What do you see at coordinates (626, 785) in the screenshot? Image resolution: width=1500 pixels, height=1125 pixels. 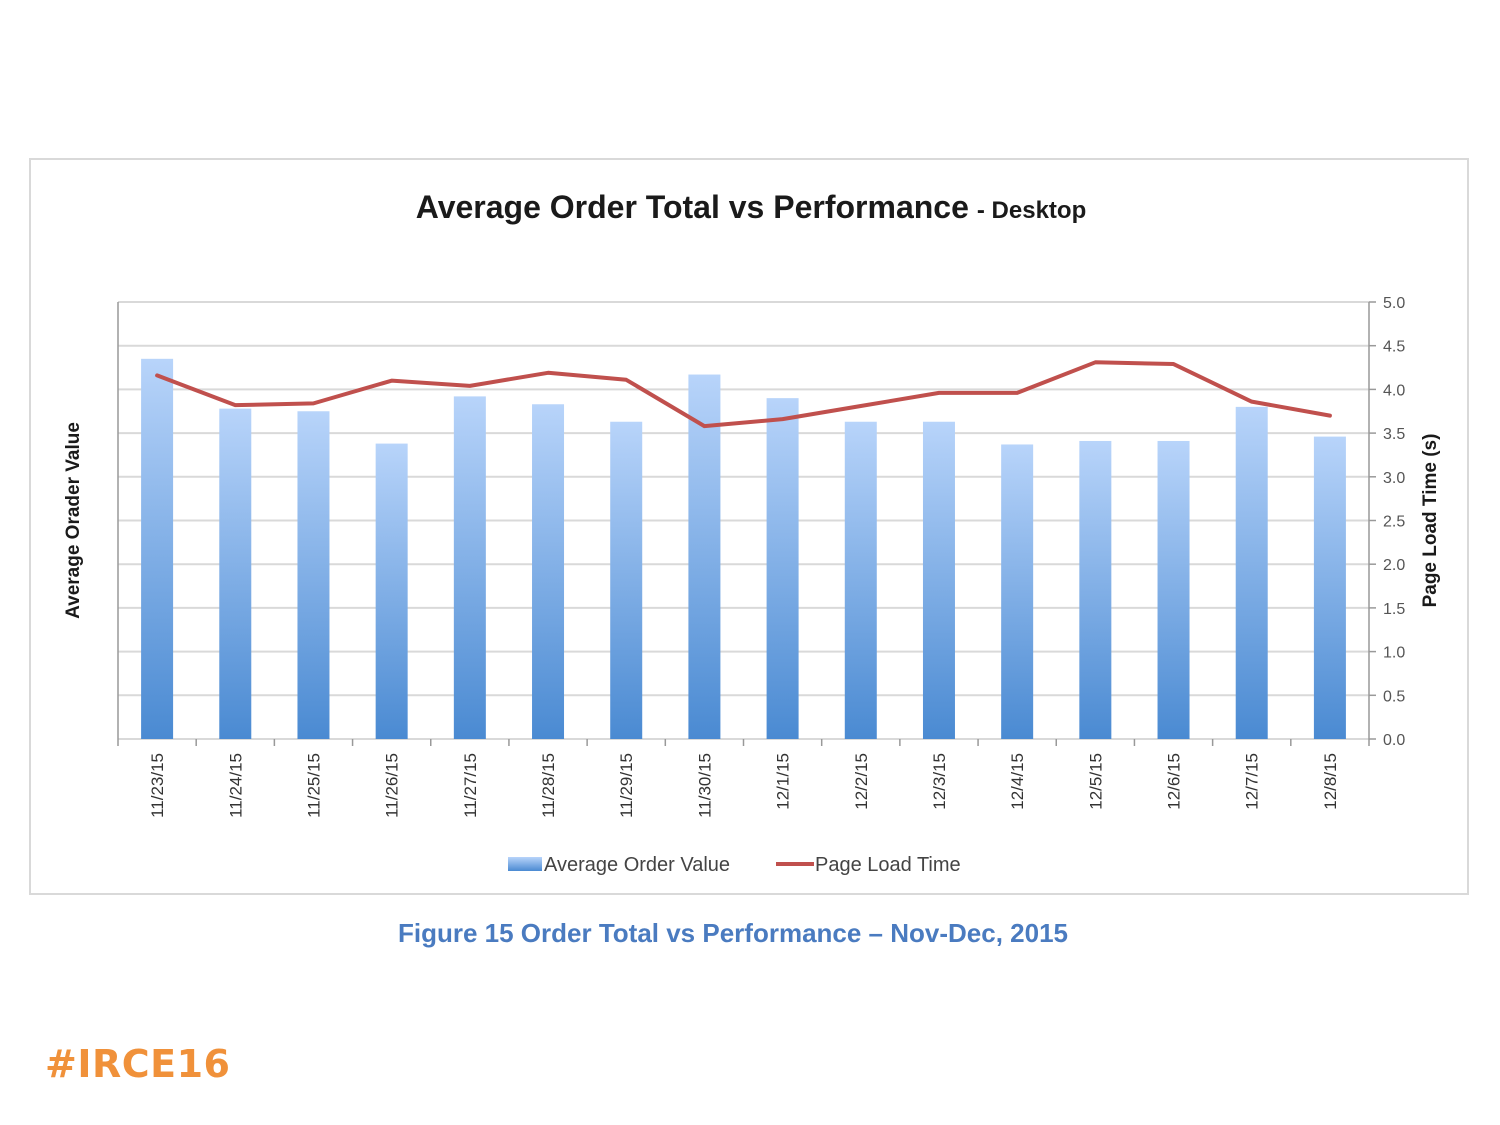 I see `x-tick-label: 11/29/15` at bounding box center [626, 785].